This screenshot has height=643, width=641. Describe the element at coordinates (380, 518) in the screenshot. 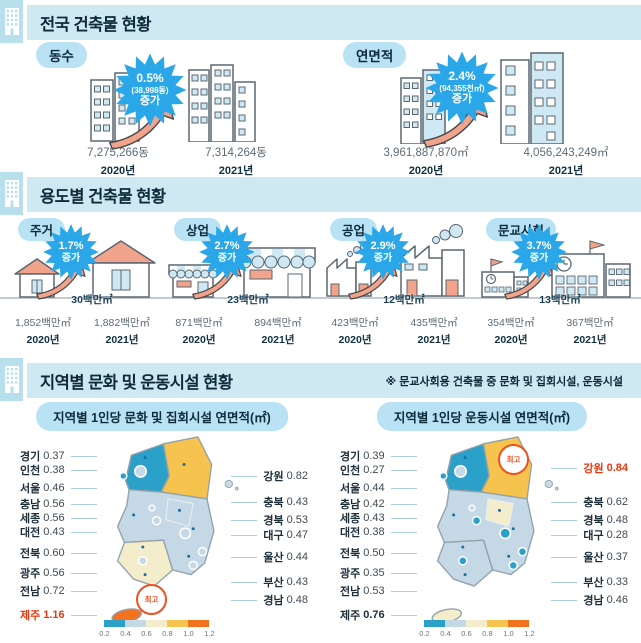

I see `map-label-sejong: 세종 0.43` at that location.